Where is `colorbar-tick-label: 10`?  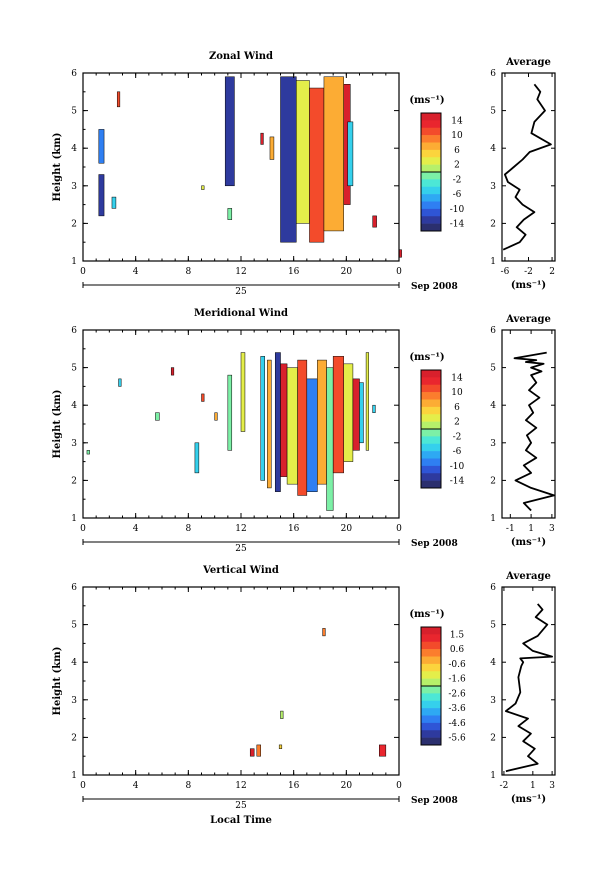
colorbar-tick-label: 10 is located at coordinates (457, 393).